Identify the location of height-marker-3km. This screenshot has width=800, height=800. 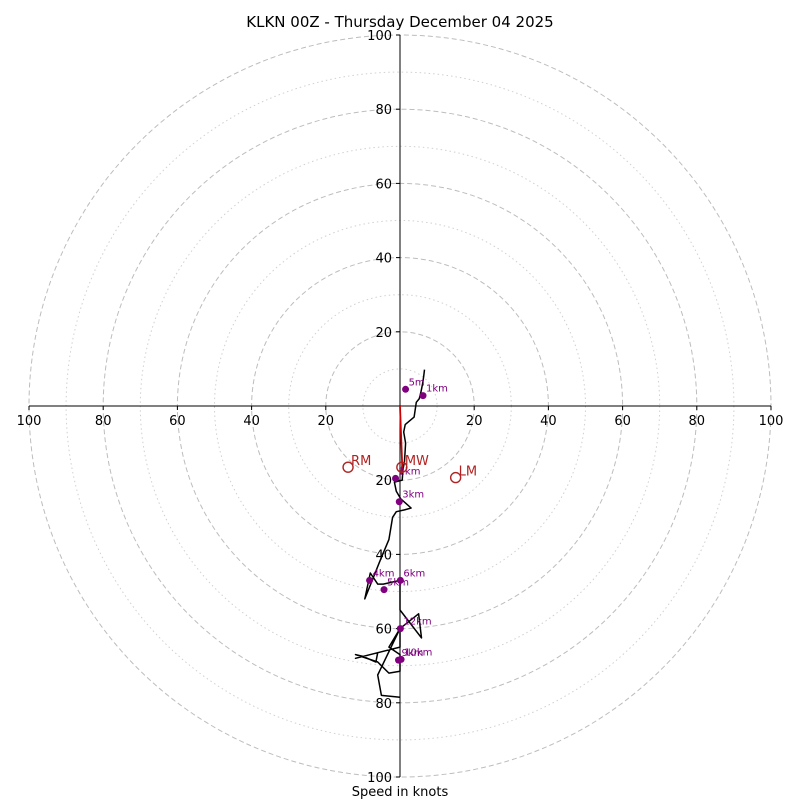
(399, 502).